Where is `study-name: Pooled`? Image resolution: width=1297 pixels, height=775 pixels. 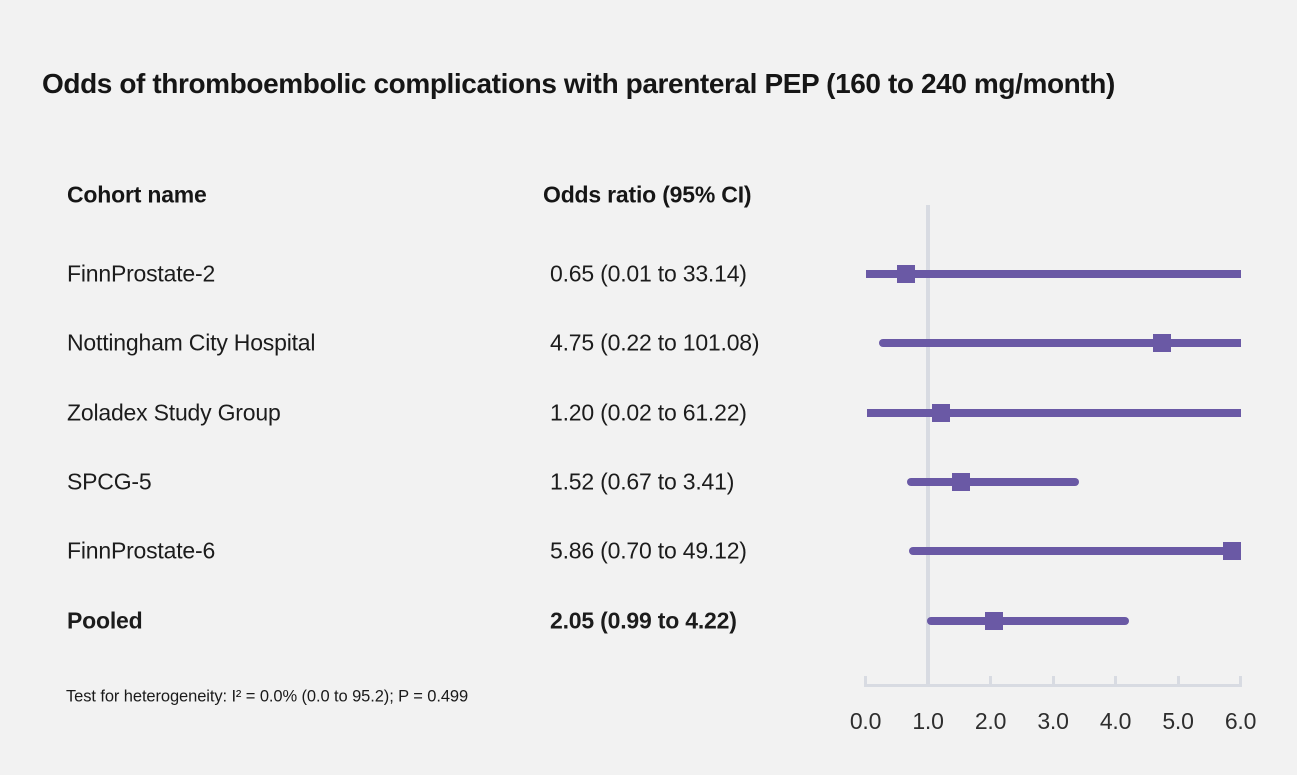
study-name: Pooled is located at coordinates (105, 620).